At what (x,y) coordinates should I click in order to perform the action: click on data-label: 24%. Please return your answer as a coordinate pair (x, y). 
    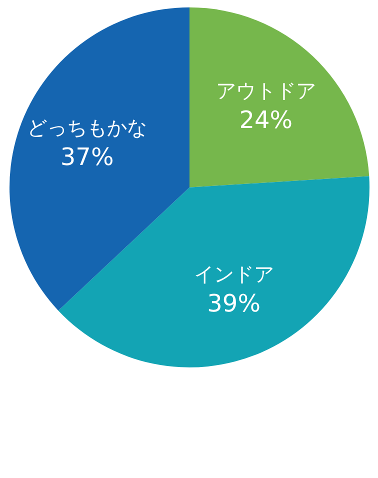
    Looking at the image, I should click on (266, 120).